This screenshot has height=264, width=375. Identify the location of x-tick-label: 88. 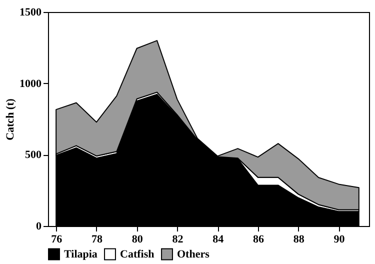
(299, 240).